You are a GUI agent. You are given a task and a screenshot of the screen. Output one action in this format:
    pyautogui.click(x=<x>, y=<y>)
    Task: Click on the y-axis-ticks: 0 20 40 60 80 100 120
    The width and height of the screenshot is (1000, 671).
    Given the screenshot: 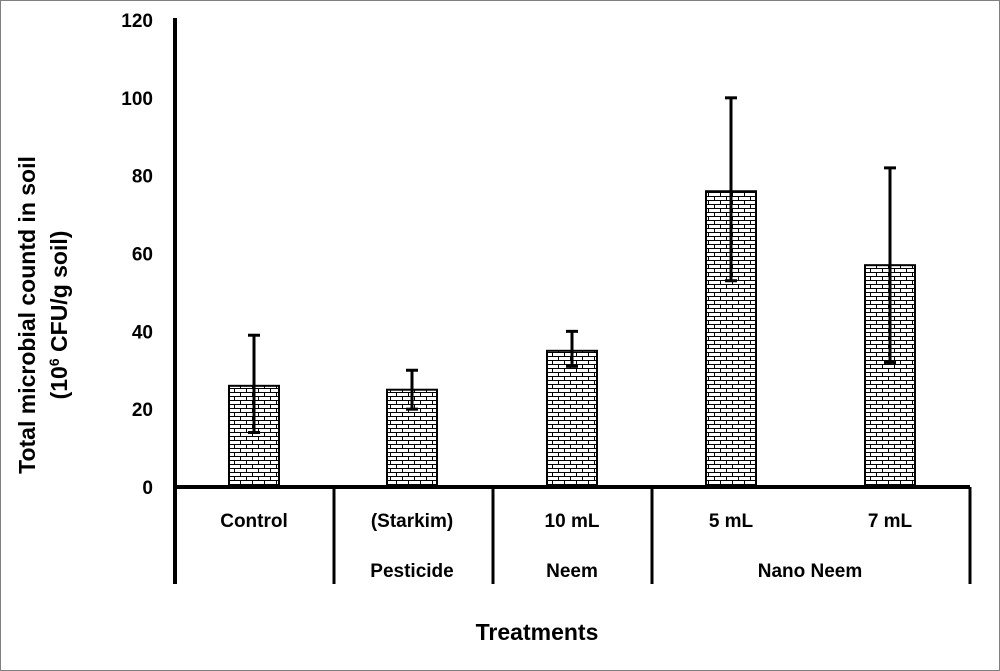 What is the action you would take?
    pyautogui.click(x=137, y=255)
    